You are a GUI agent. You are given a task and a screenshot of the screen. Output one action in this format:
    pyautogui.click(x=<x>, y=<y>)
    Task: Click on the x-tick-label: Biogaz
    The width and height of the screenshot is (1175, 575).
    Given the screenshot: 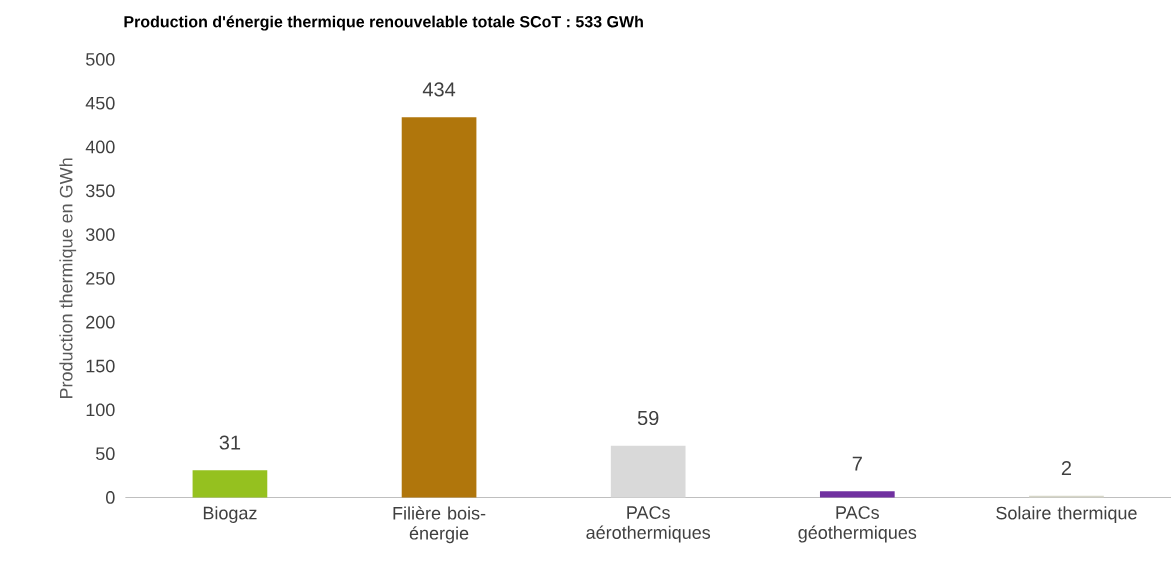 What is the action you would take?
    pyautogui.click(x=230, y=515)
    